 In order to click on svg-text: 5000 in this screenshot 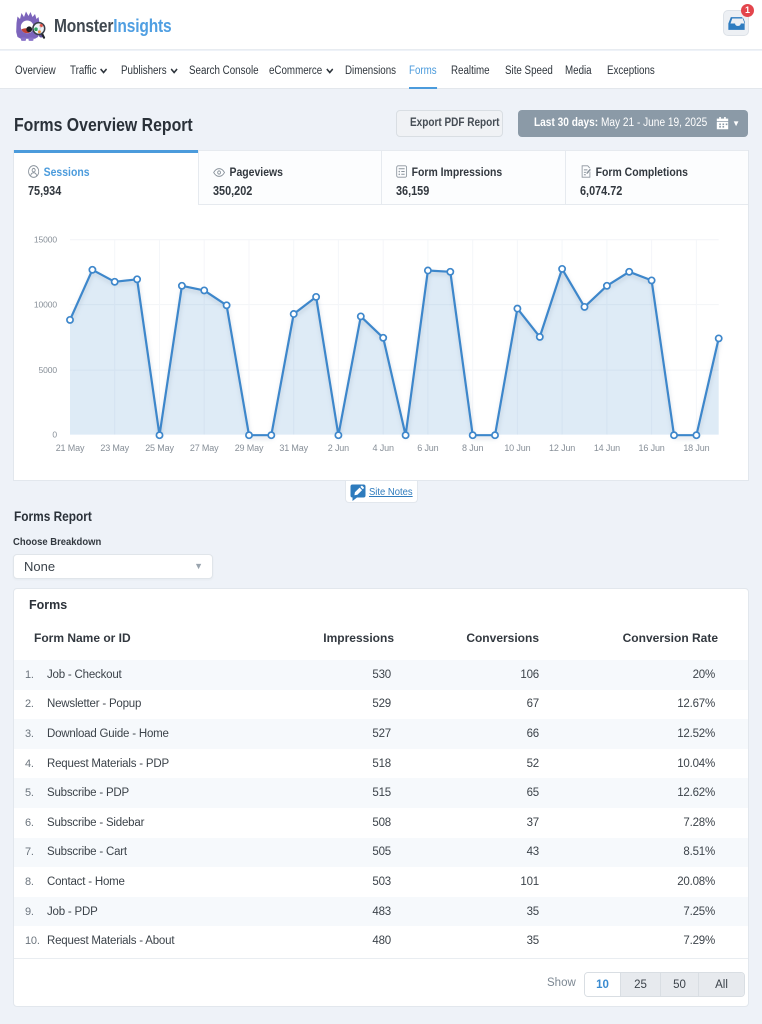, I will do `click(47, 370)`.